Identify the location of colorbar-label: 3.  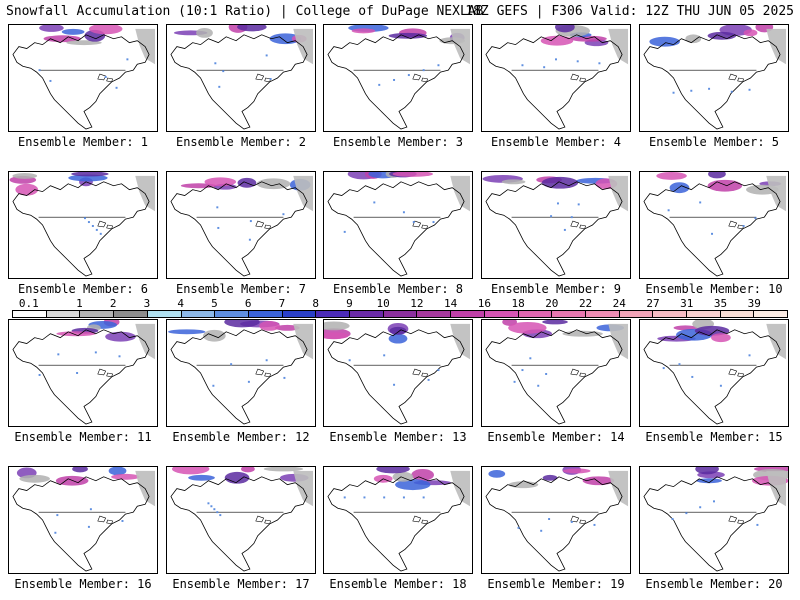
(147, 303).